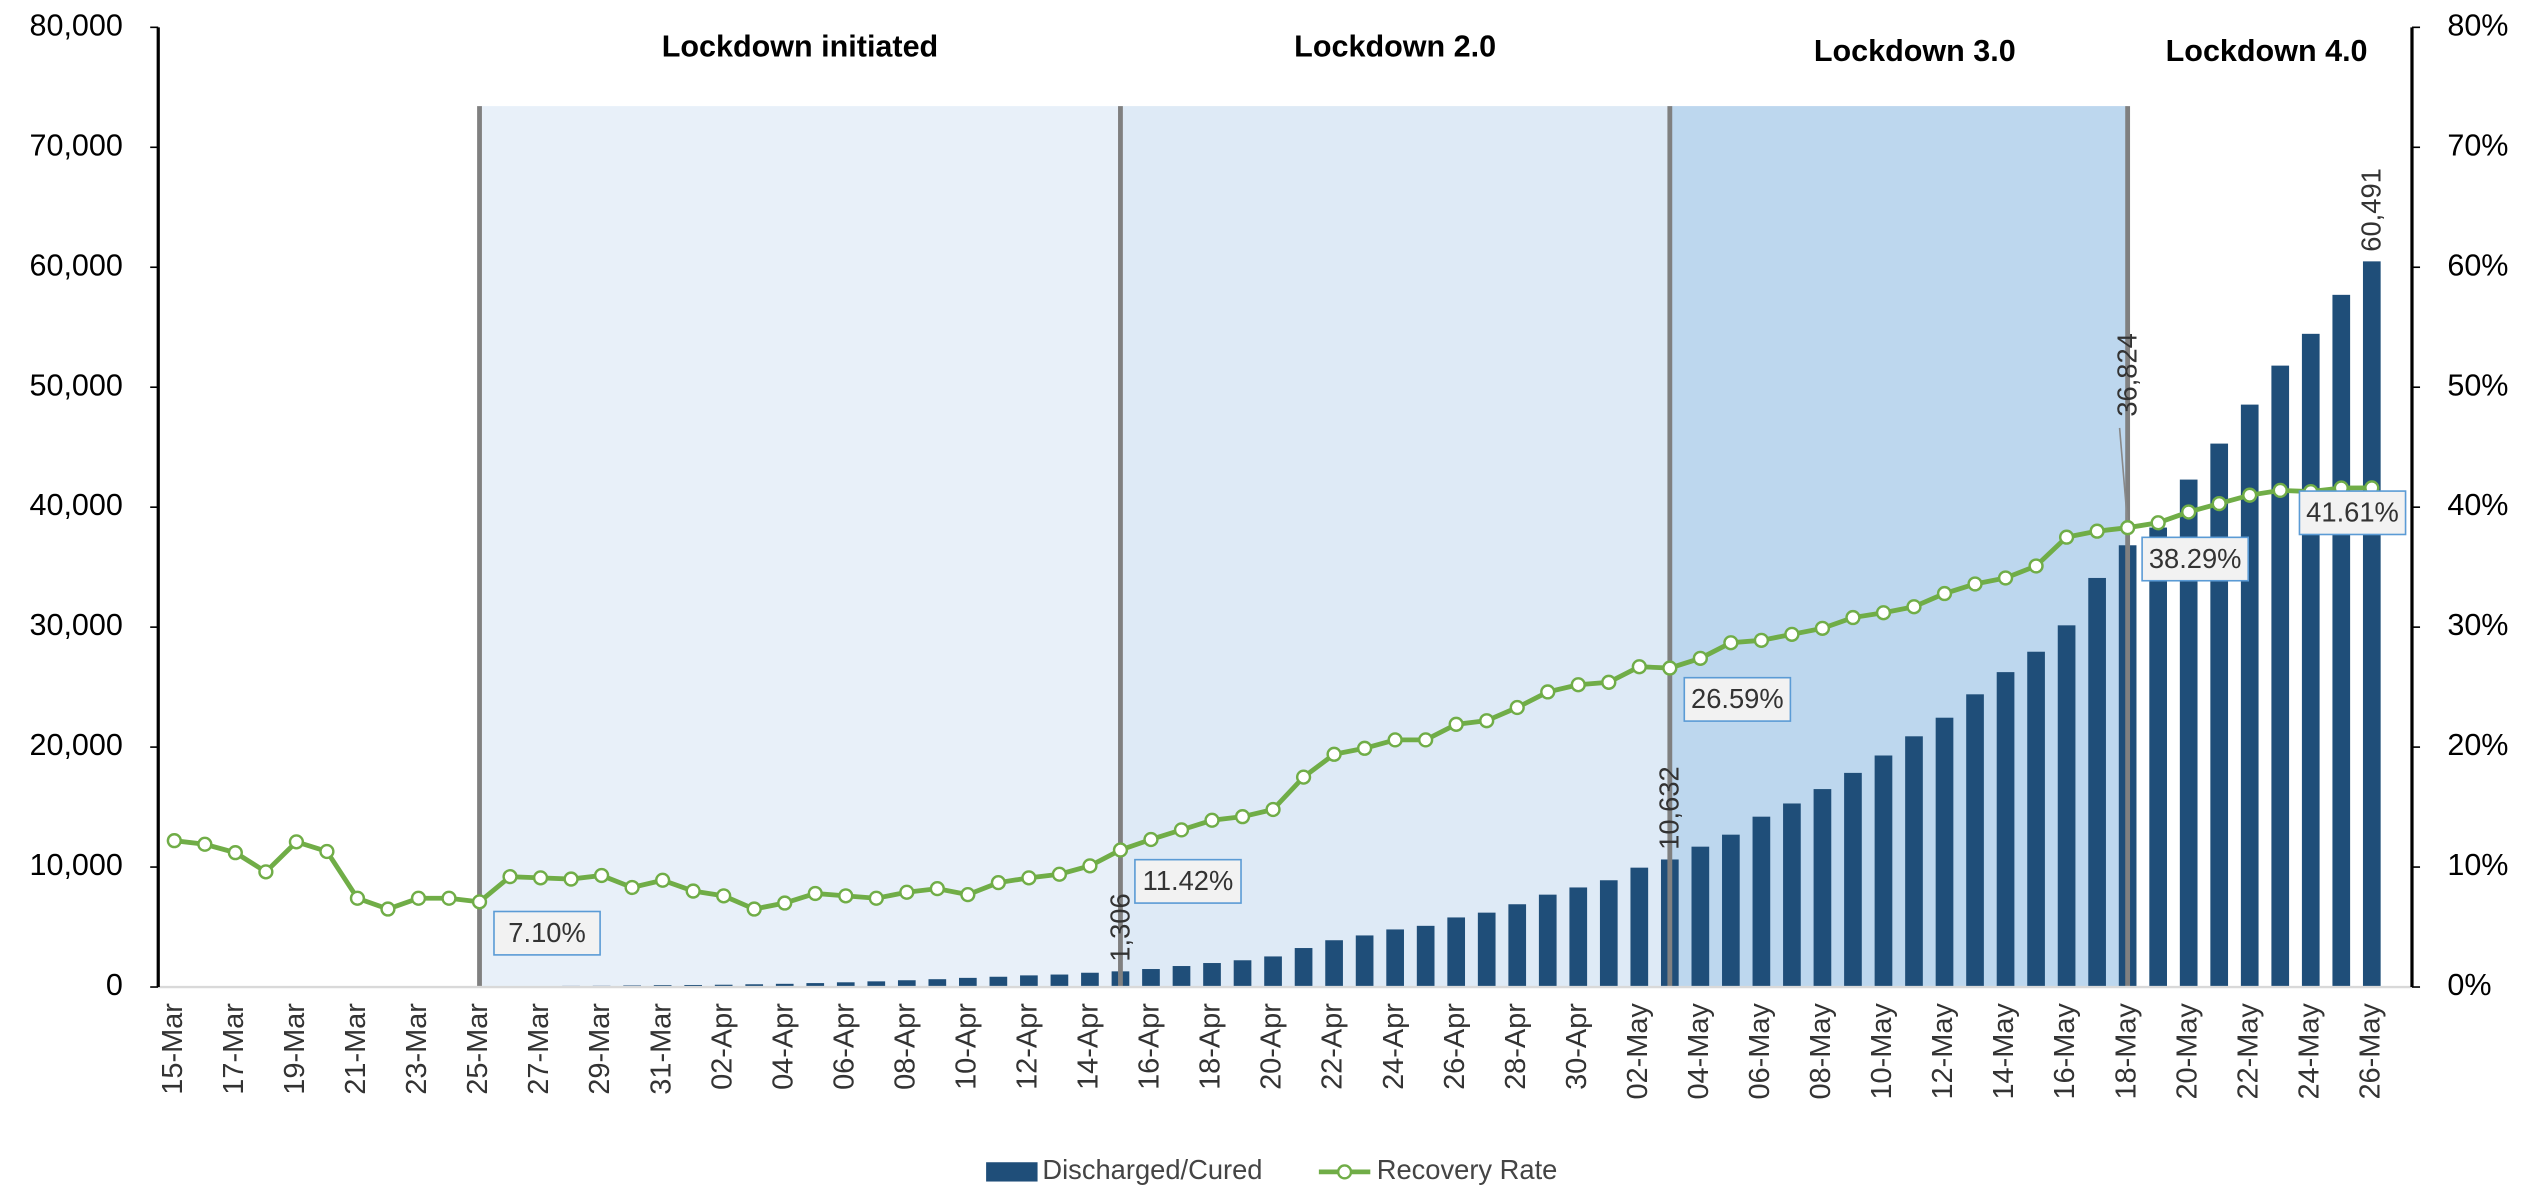 The width and height of the screenshot is (2522, 1196). I want to click on x-tick-label: 12-May, so click(1943, 1051).